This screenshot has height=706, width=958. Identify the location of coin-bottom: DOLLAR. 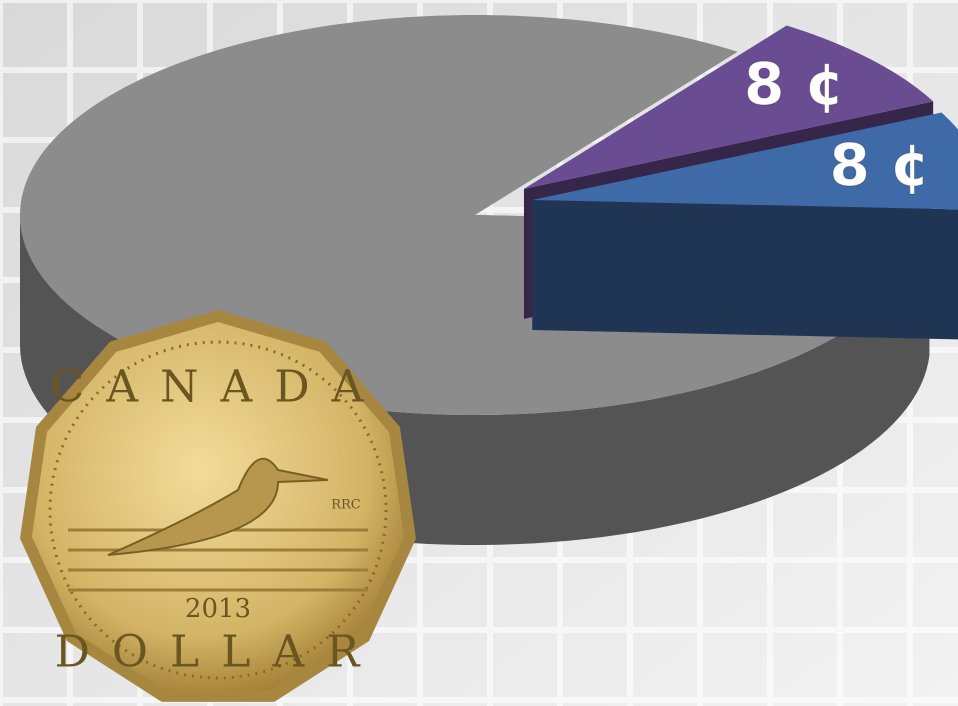
(218, 652).